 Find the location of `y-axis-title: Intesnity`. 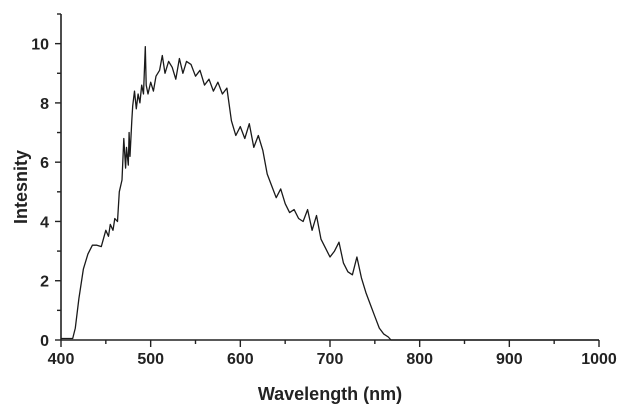

y-axis-title: Intesnity is located at coordinates (21, 187).